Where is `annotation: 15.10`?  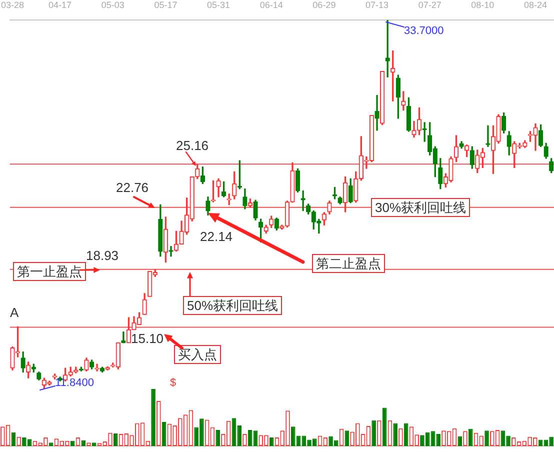 annotation: 15.10 is located at coordinates (147, 338).